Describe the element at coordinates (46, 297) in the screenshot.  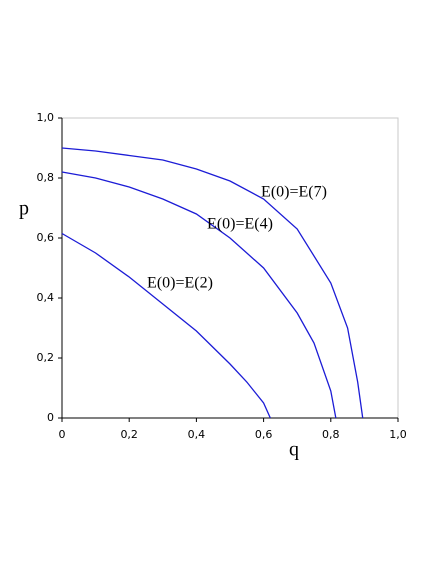
I see `y-tick-label: 0,4` at that location.